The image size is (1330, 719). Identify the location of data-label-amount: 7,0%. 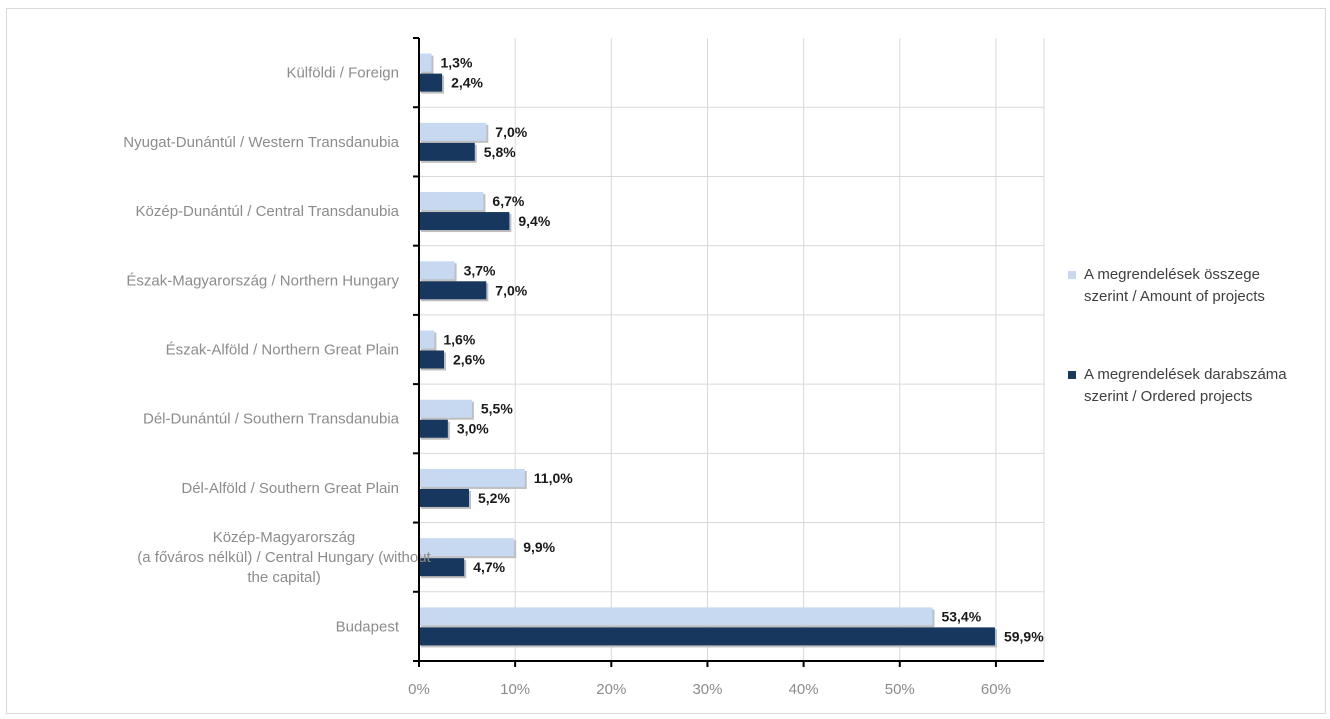
(511, 132).